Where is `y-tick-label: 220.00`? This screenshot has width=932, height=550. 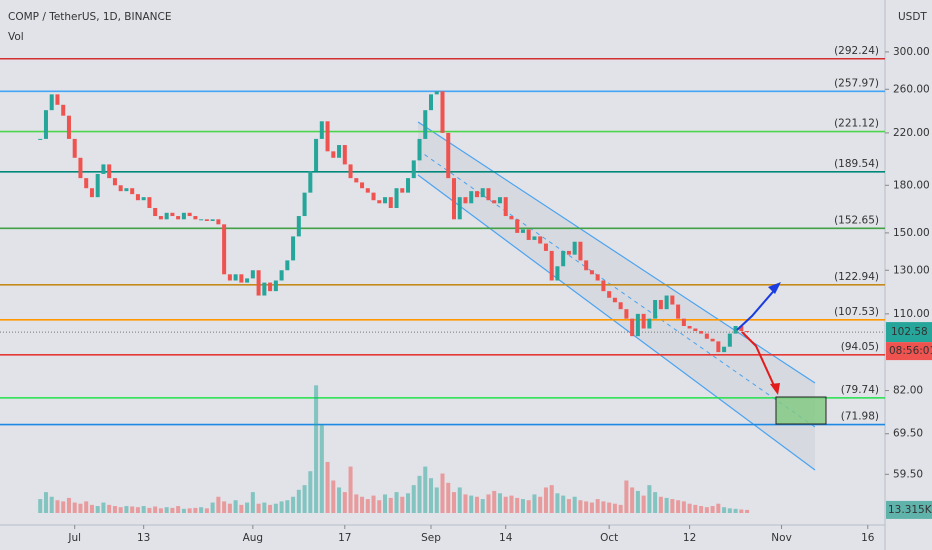
y-tick-label: 220.00 is located at coordinates (911, 133).